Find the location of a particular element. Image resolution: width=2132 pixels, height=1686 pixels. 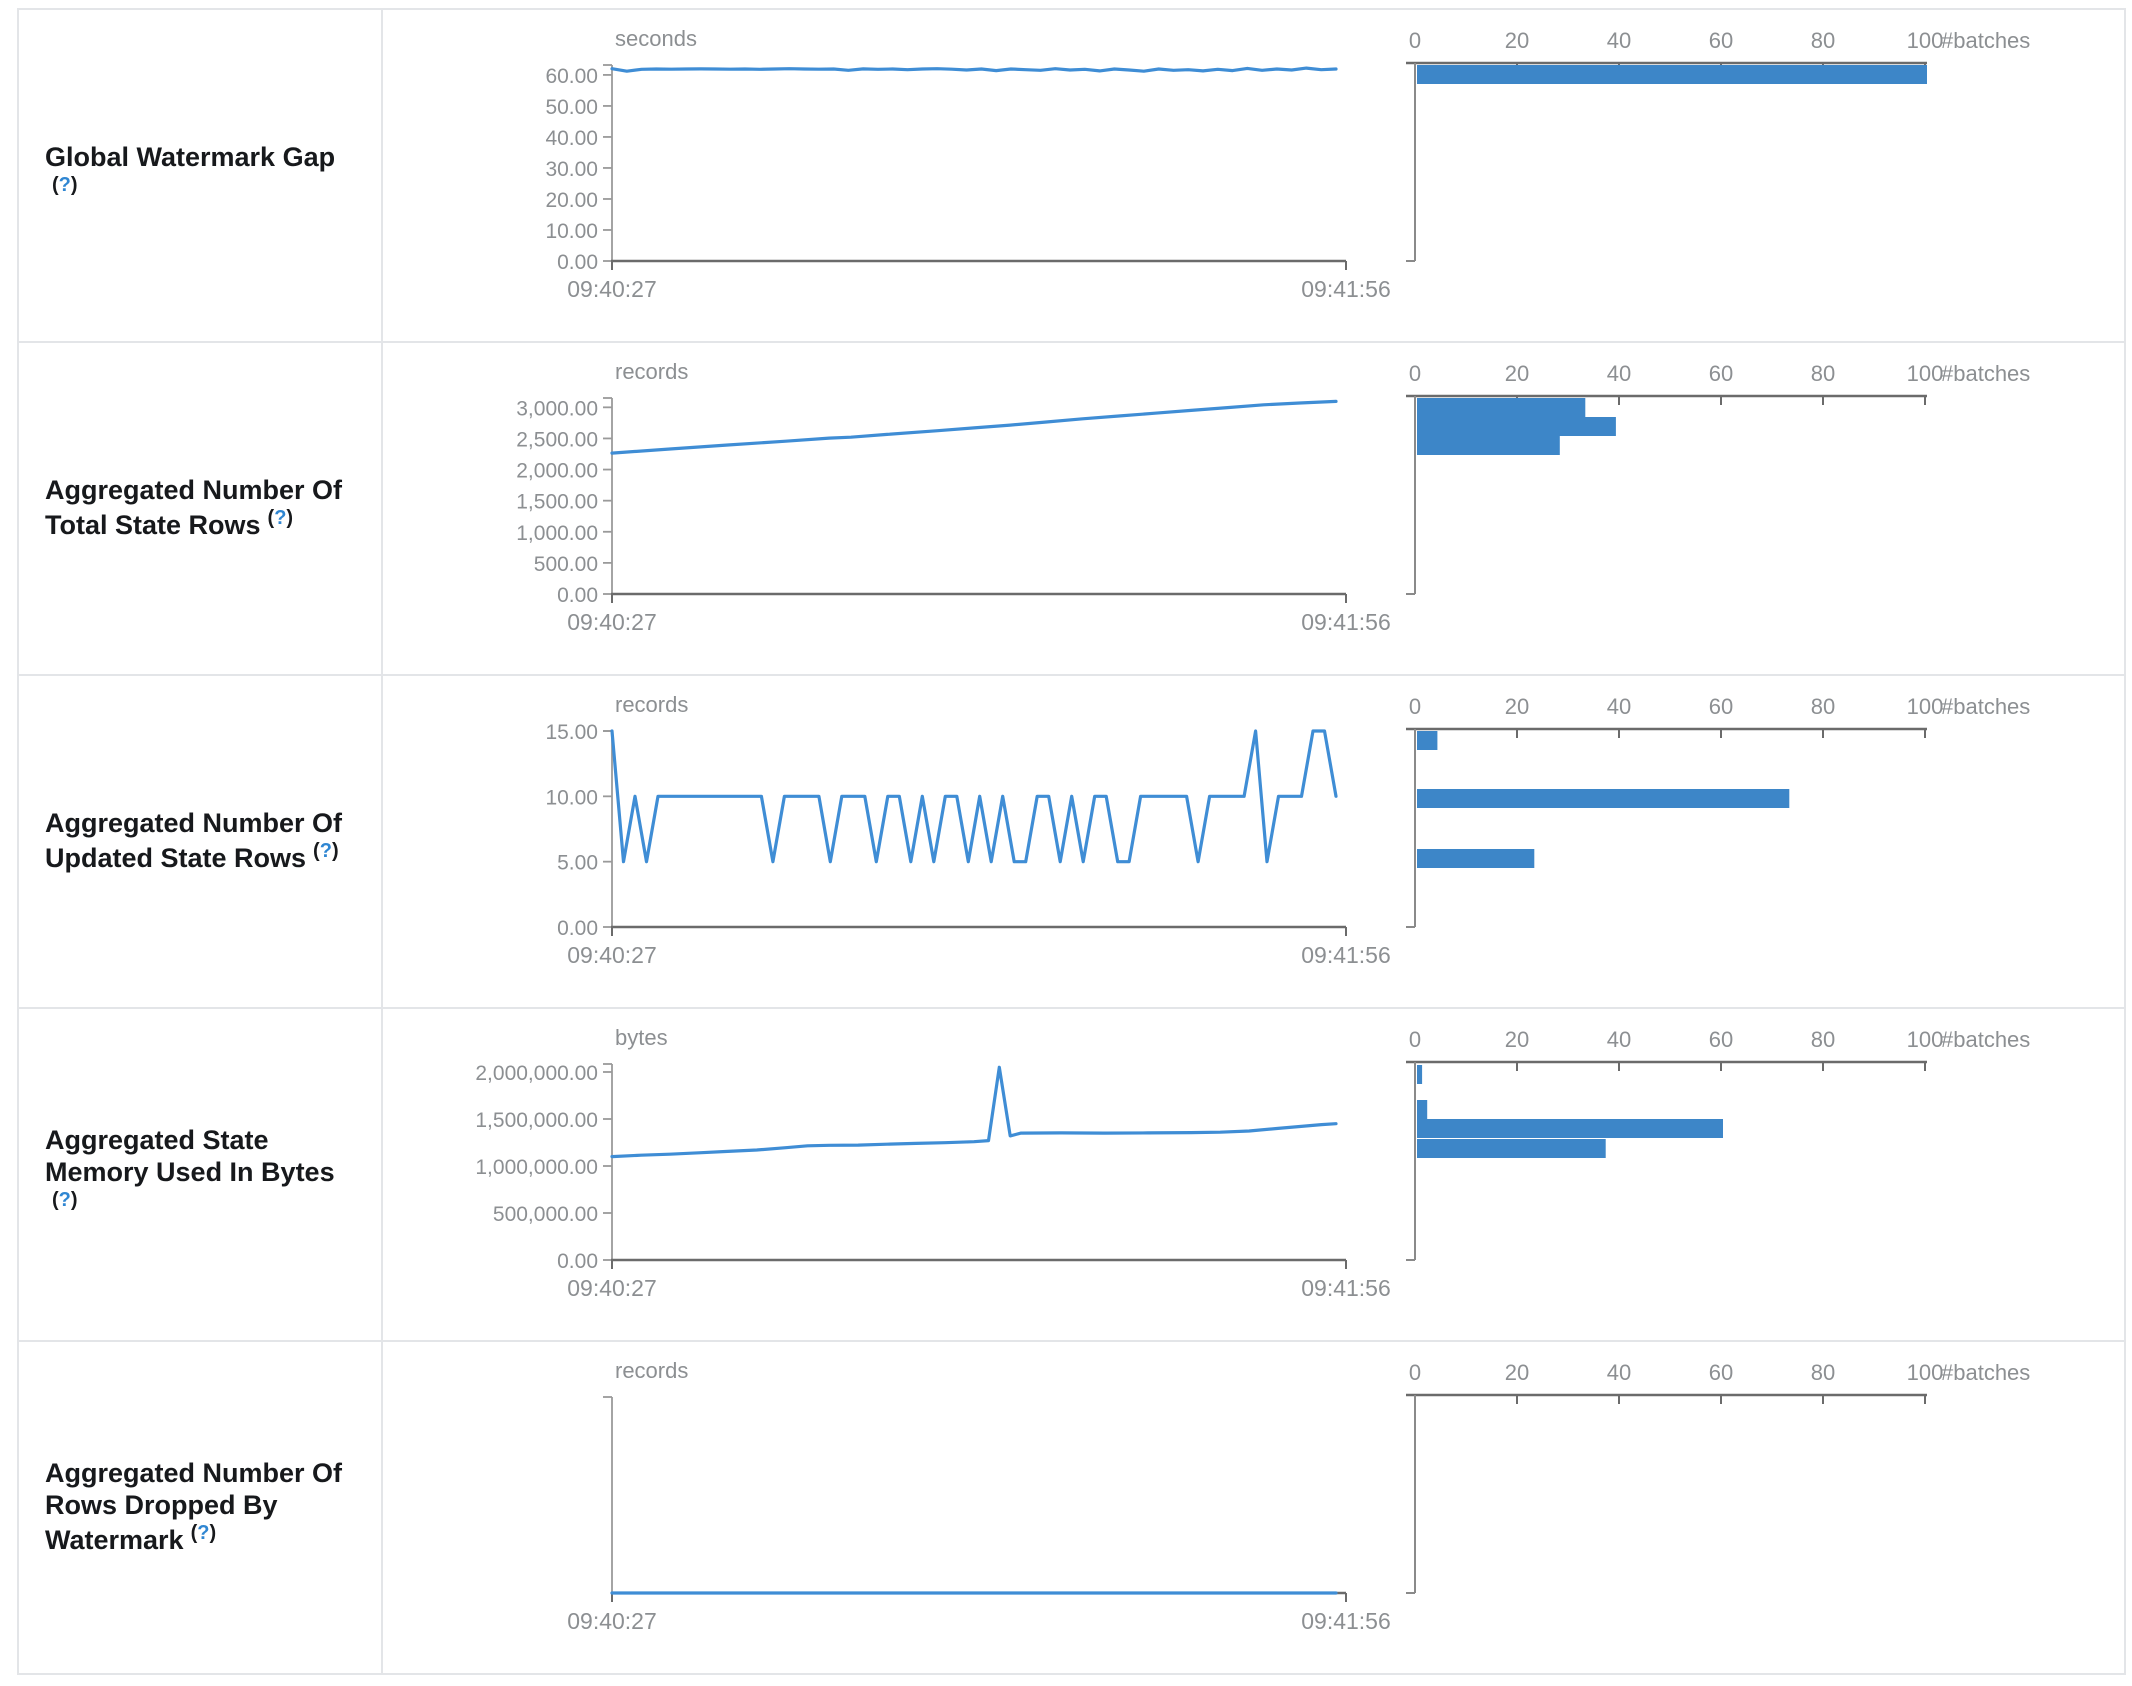

metric-label-text: Aggregated Number Of Updated State Rows is located at coordinates (194, 840).